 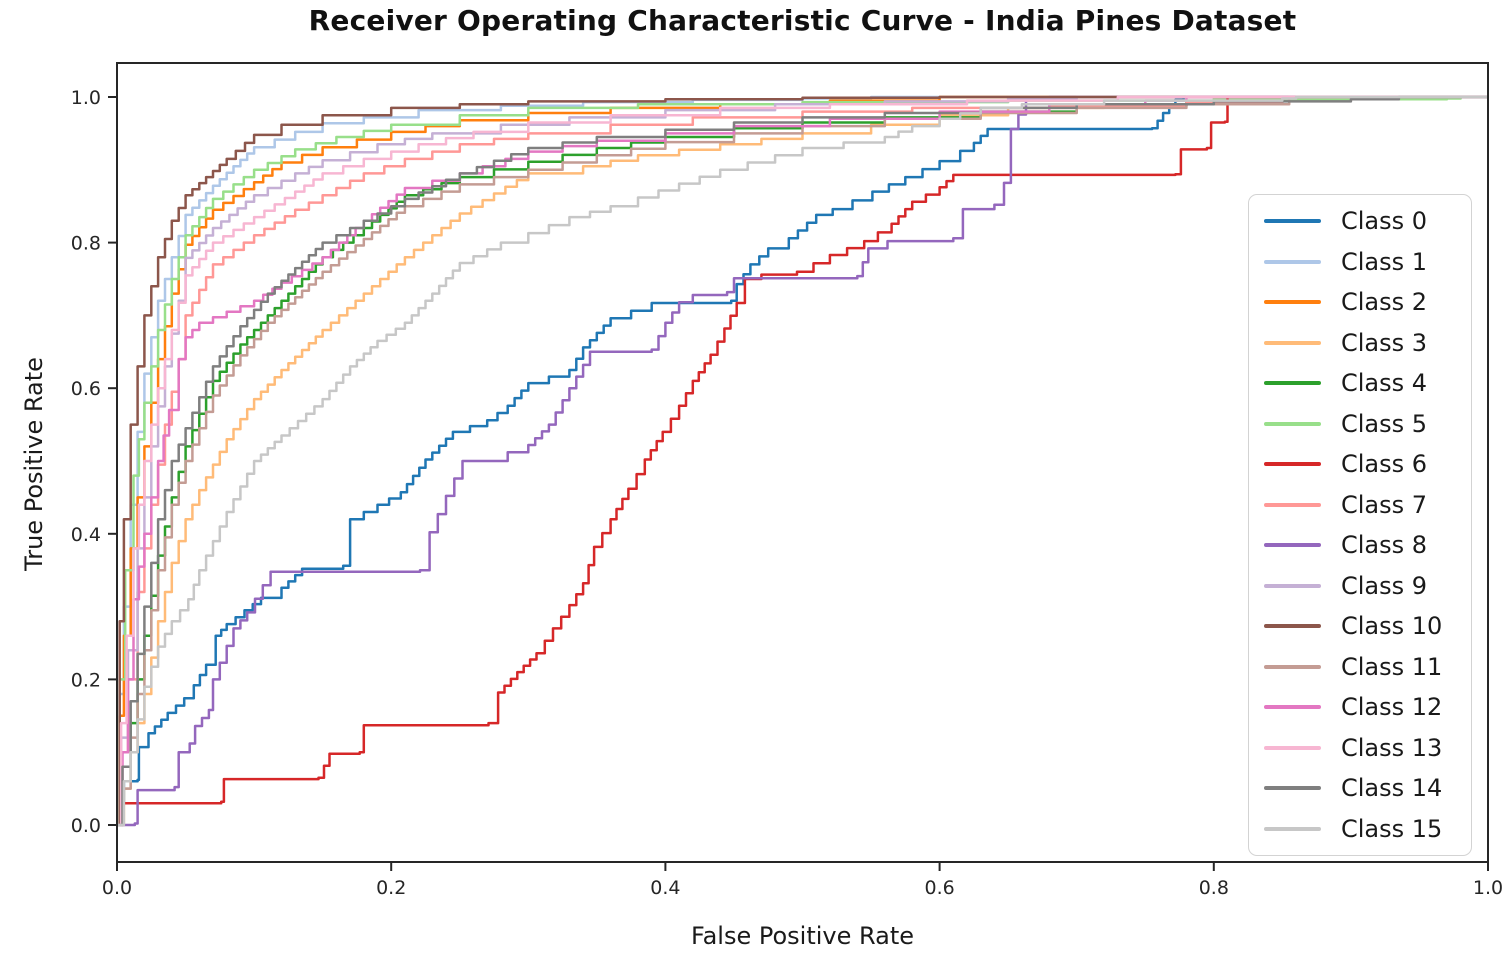 What do you see at coordinates (1384, 302) in the screenshot?
I see `legend-item-label: Class 2` at bounding box center [1384, 302].